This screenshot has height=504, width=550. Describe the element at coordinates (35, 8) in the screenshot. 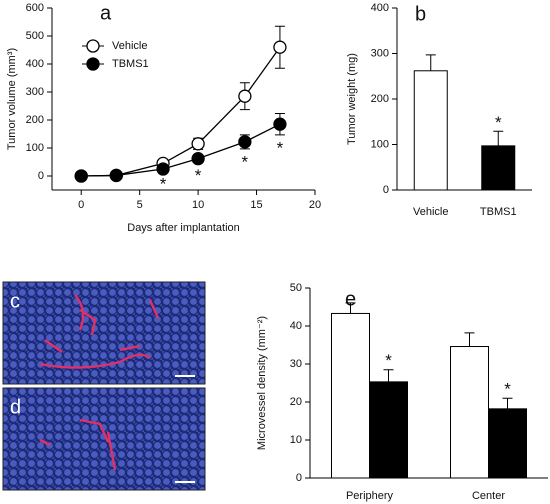

I see `y-tick-label: 600` at that location.